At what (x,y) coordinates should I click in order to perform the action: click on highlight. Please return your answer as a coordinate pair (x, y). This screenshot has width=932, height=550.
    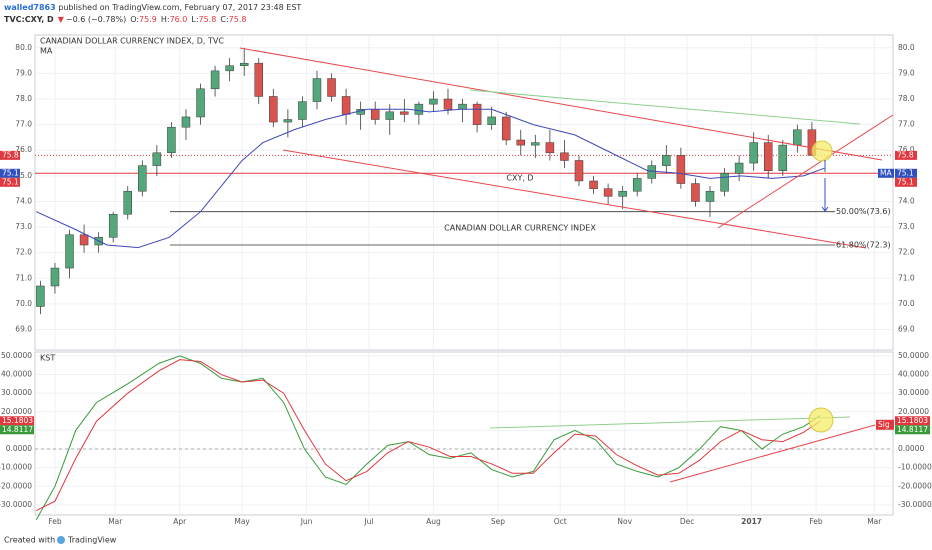
    Looking at the image, I should click on (822, 151).